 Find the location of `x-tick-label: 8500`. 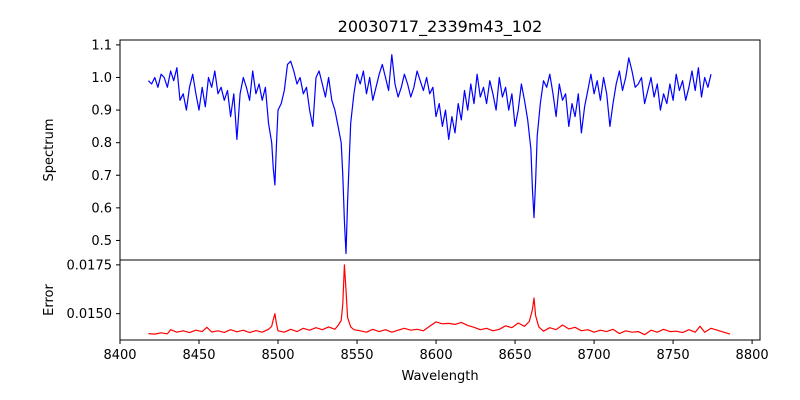

x-tick-label: 8500 is located at coordinates (277, 355).